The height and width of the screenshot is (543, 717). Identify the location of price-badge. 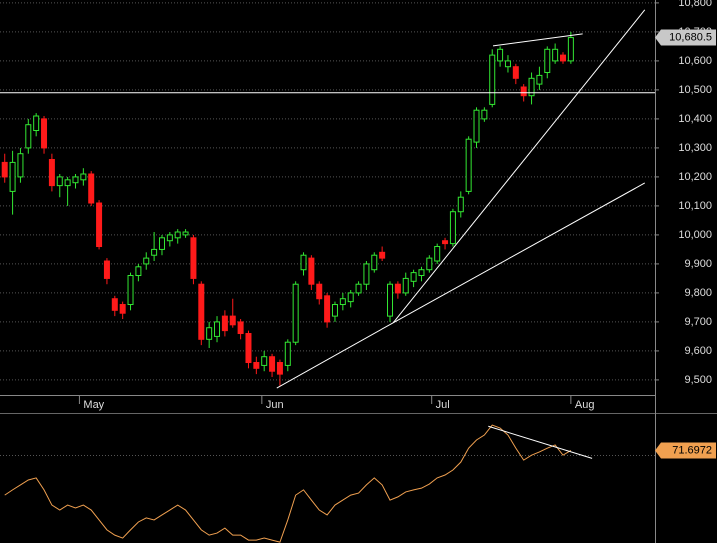
(685, 37).